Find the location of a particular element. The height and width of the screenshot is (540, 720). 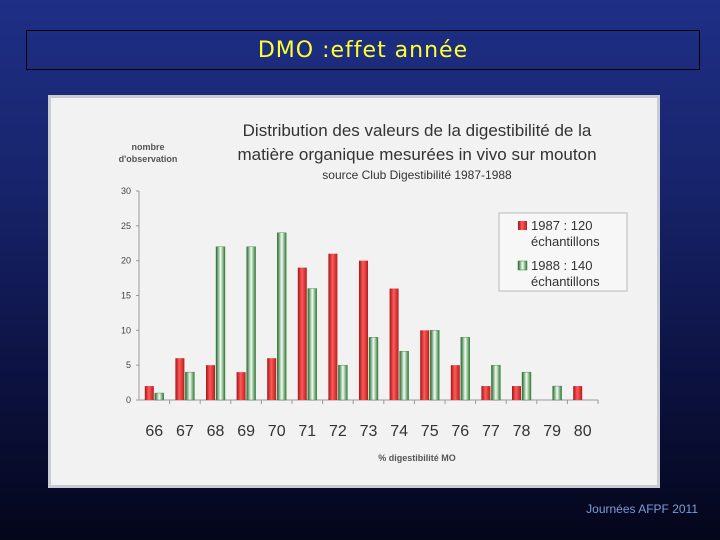

y-tick-label: 0 is located at coordinates (128, 400).